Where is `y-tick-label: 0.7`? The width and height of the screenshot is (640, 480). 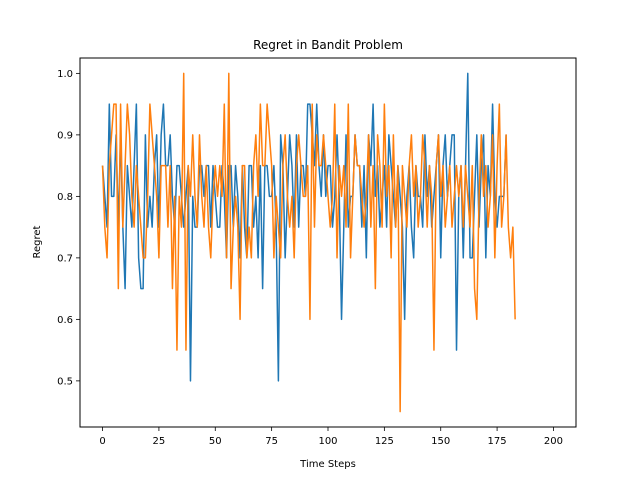 y-tick-label: 0.7 is located at coordinates (65, 258).